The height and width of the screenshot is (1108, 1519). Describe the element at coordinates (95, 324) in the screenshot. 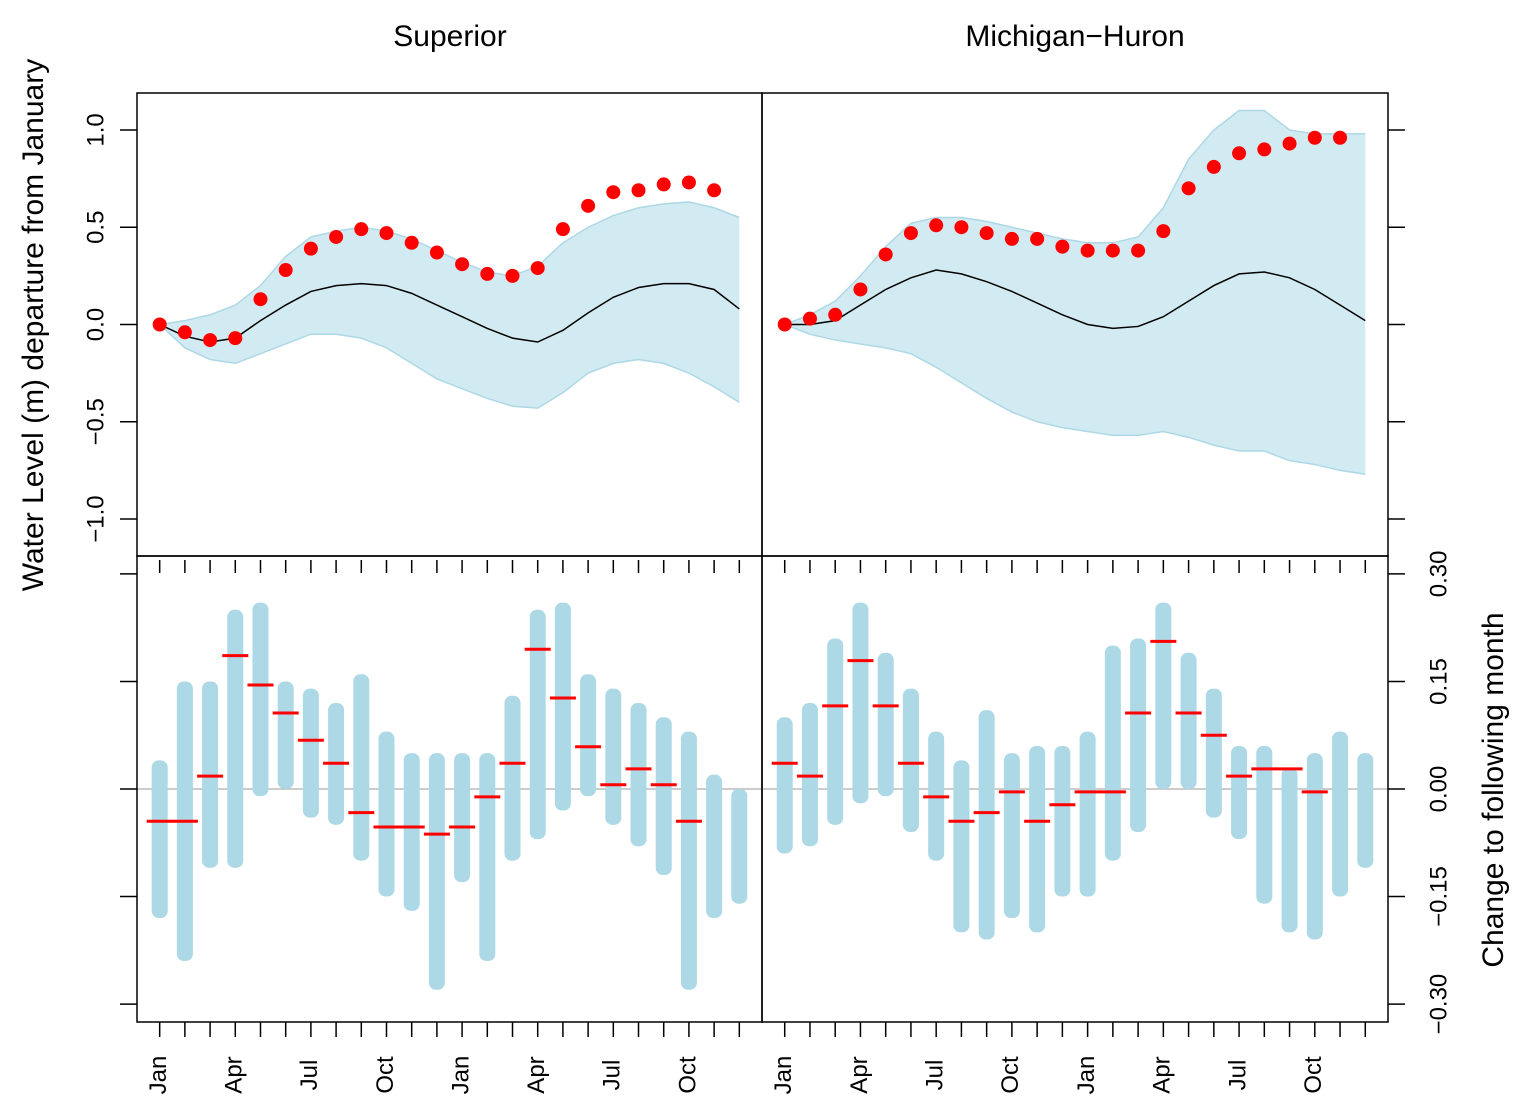

I see `y-tick-label: 0.0` at that location.